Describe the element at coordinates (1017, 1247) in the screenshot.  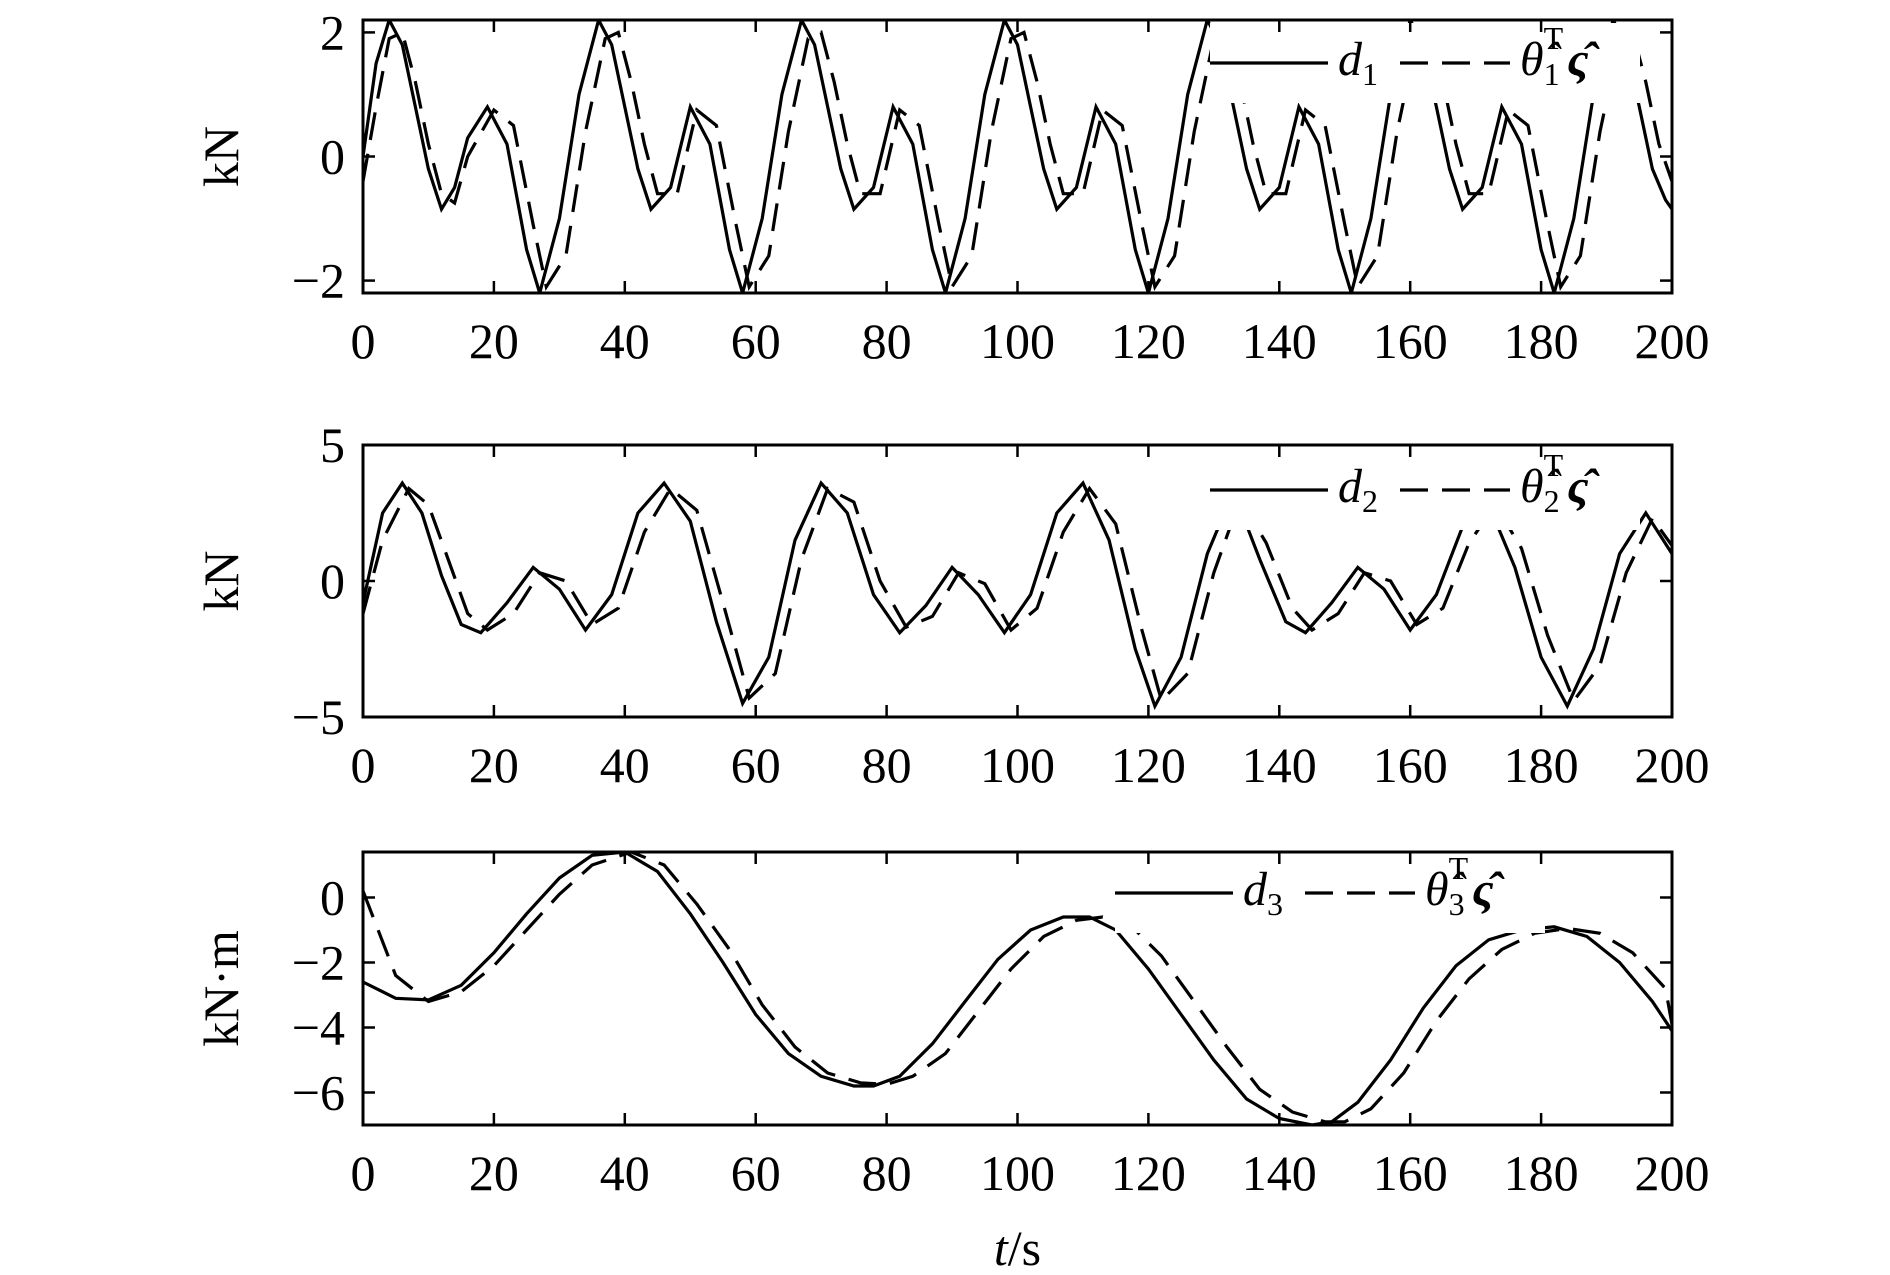
I see `x-axis-label: t/s` at that location.